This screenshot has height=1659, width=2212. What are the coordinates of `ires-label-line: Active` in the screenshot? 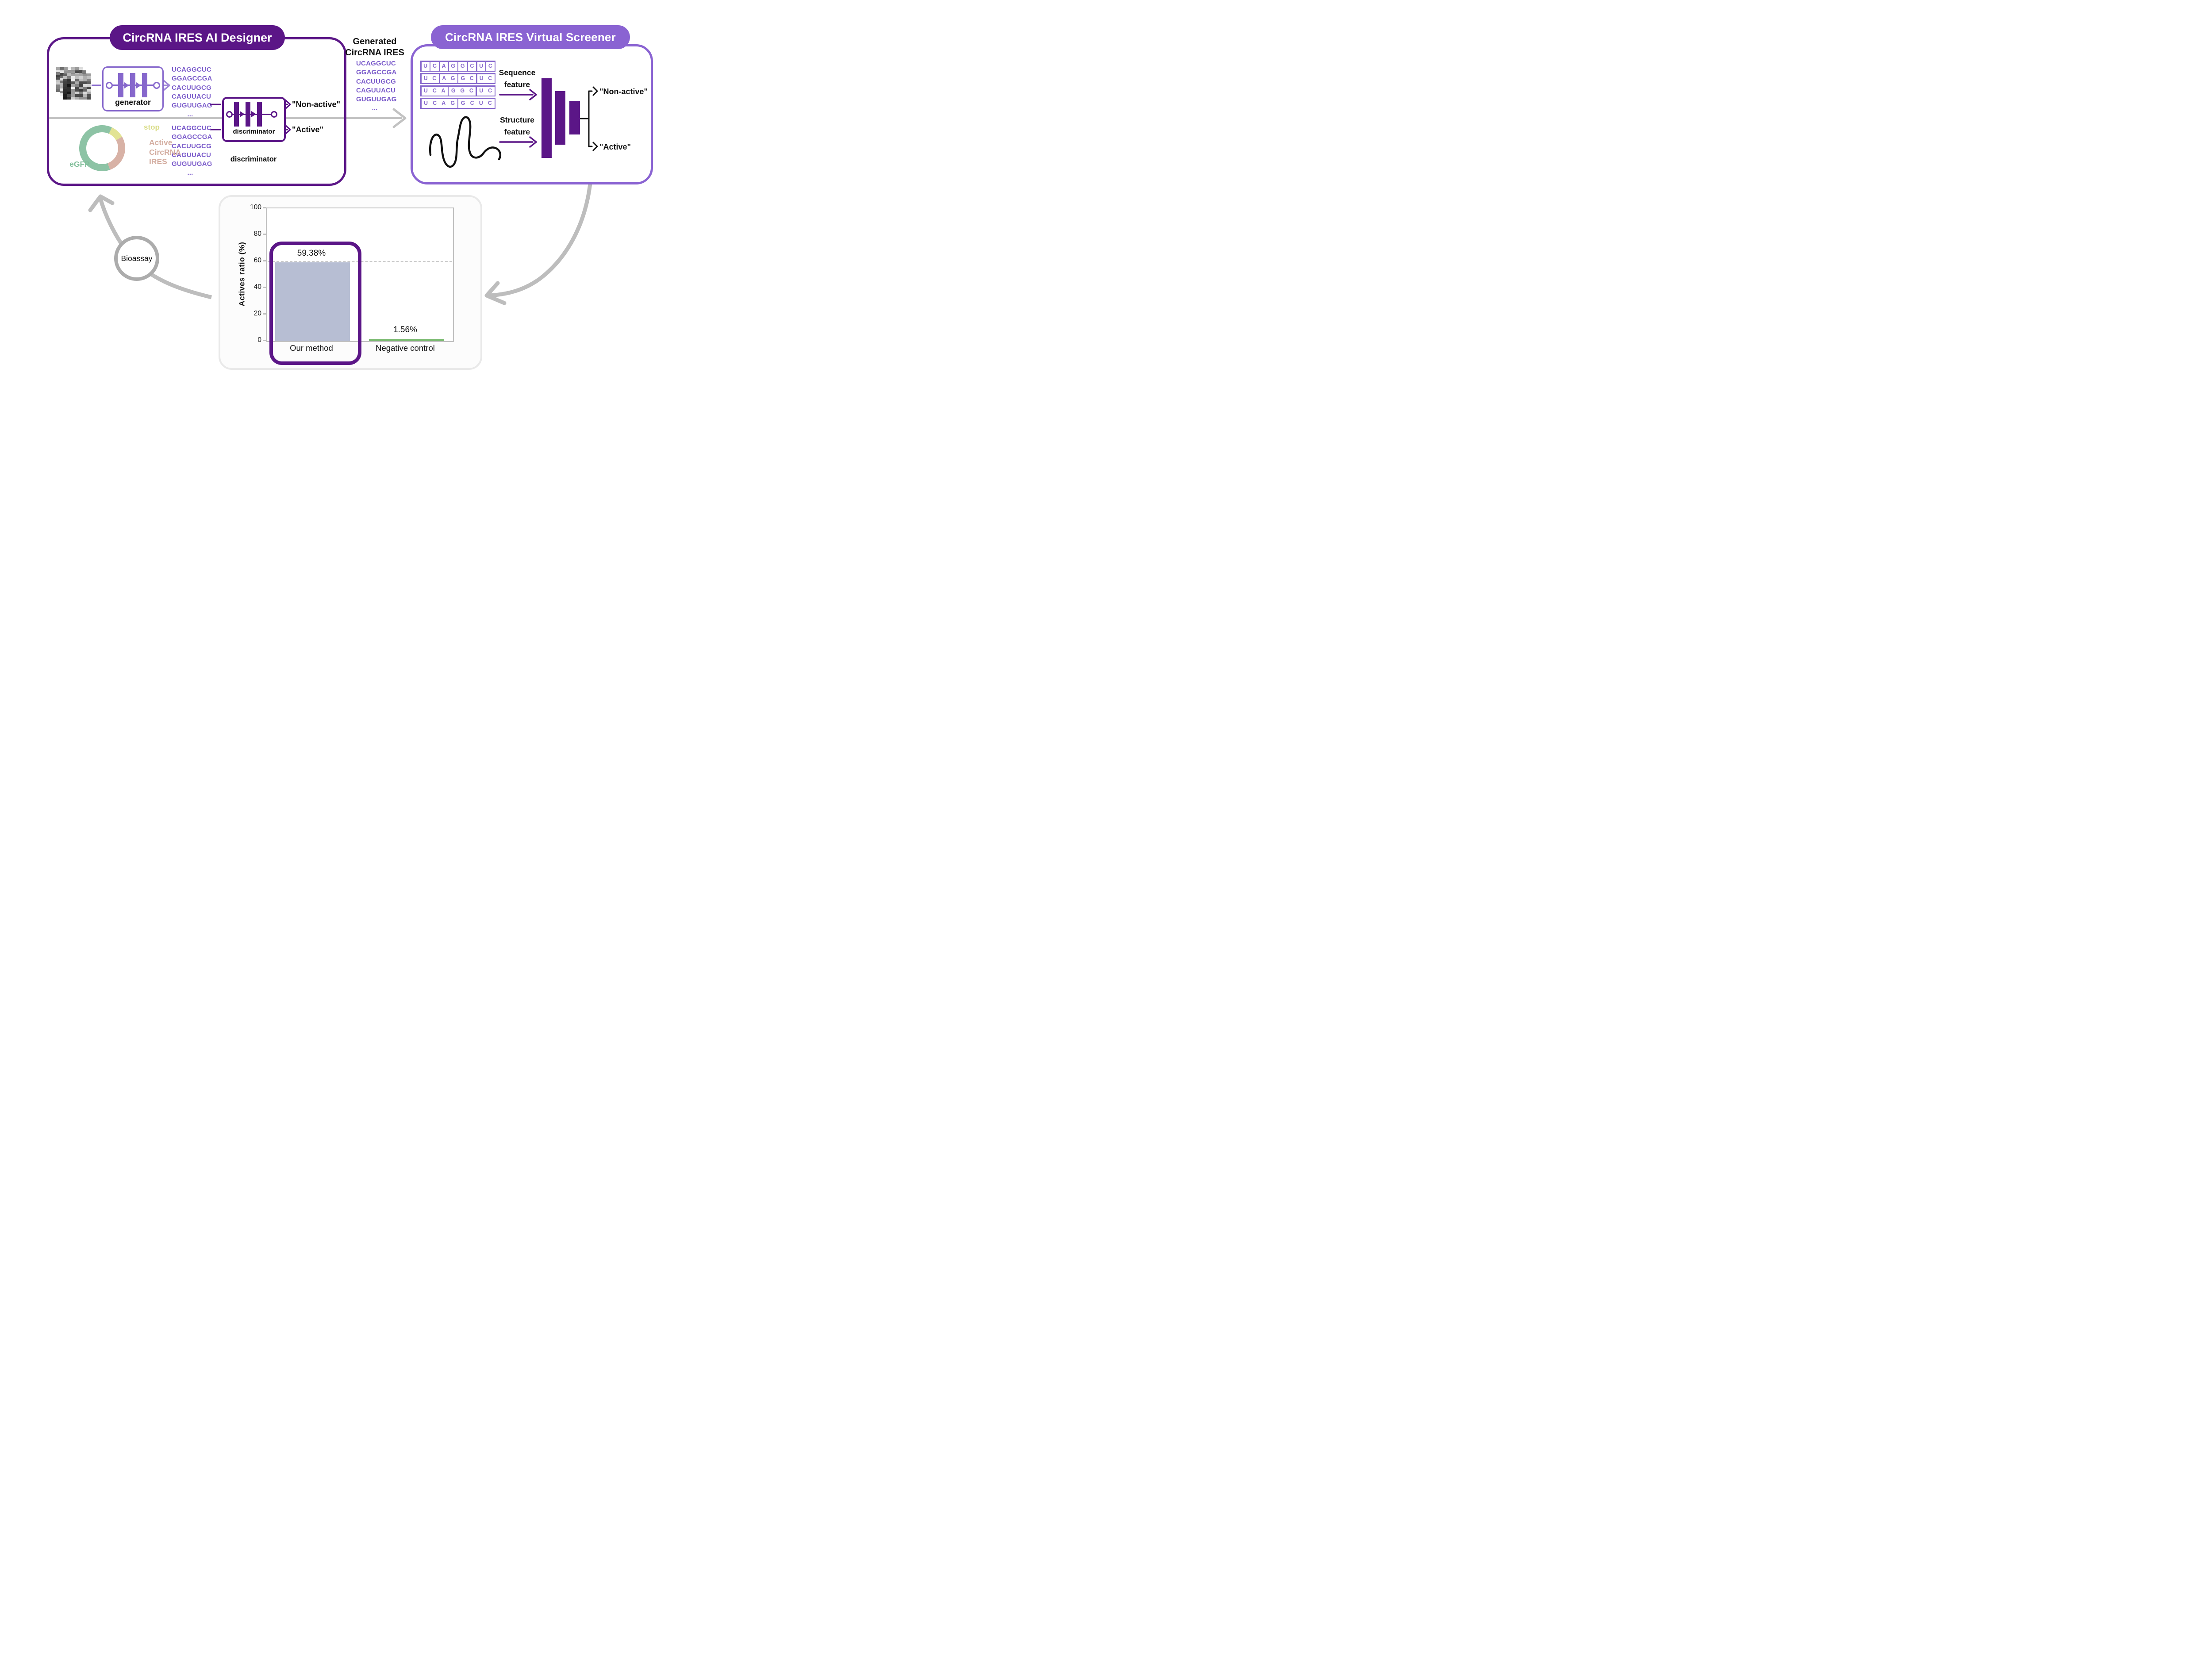 It's located at (161, 143).